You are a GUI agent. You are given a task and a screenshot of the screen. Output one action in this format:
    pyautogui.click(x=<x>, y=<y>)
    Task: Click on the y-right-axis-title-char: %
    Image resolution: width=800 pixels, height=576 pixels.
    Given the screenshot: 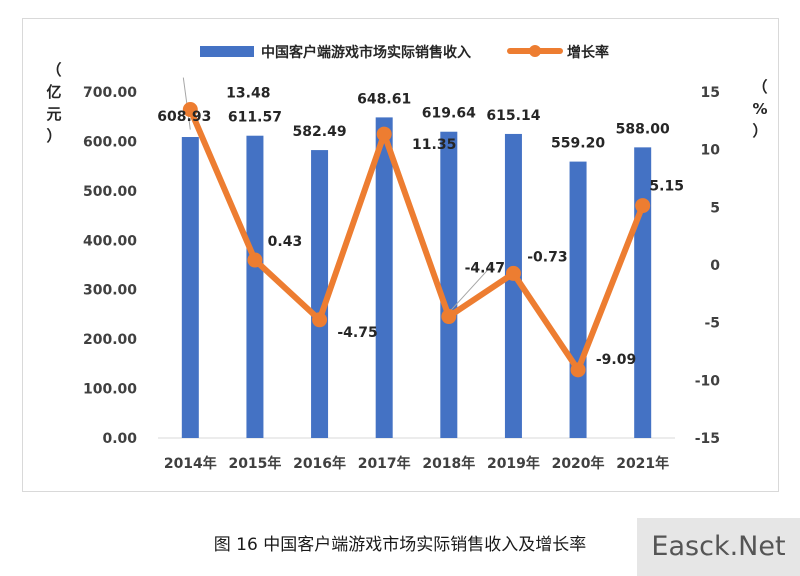 What is the action you would take?
    pyautogui.click(x=759, y=109)
    